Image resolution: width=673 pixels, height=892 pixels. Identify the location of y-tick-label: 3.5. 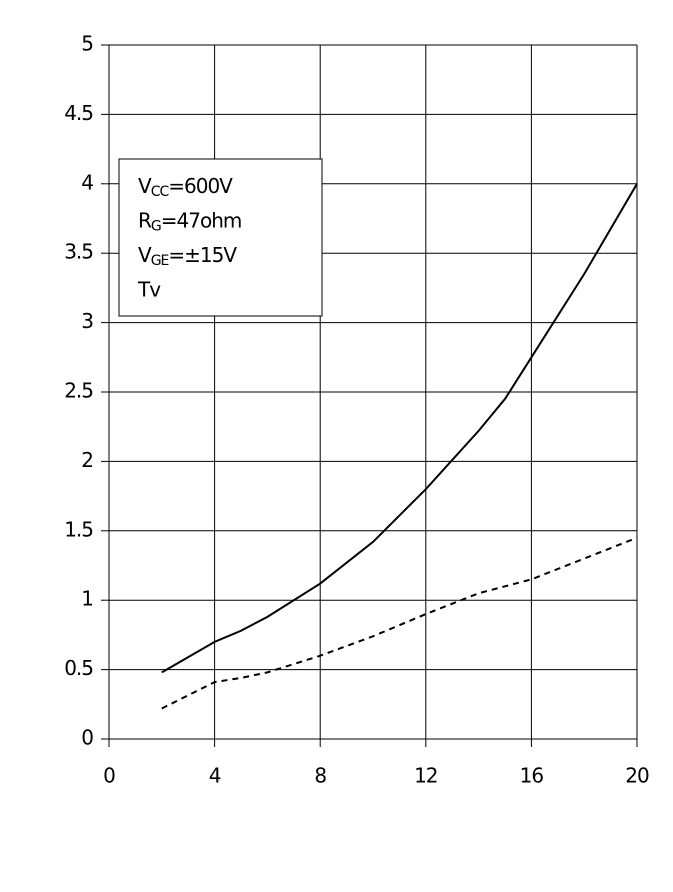
(78, 252).